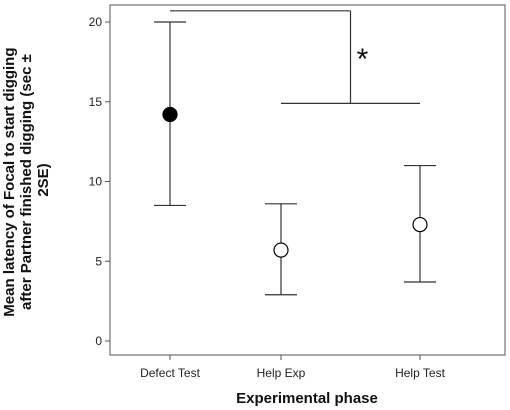 Image resolution: width=510 pixels, height=410 pixels. Describe the element at coordinates (98, 261) in the screenshot. I see `y-tick-label: 5` at that location.